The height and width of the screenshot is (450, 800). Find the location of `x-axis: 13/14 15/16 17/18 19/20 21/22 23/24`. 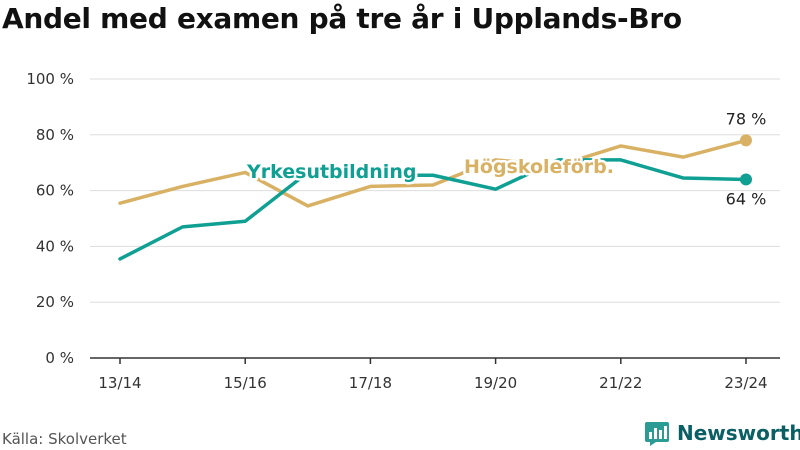

x-axis: 13/14 15/16 17/18 19/20 21/22 23/24 is located at coordinates (435, 374).